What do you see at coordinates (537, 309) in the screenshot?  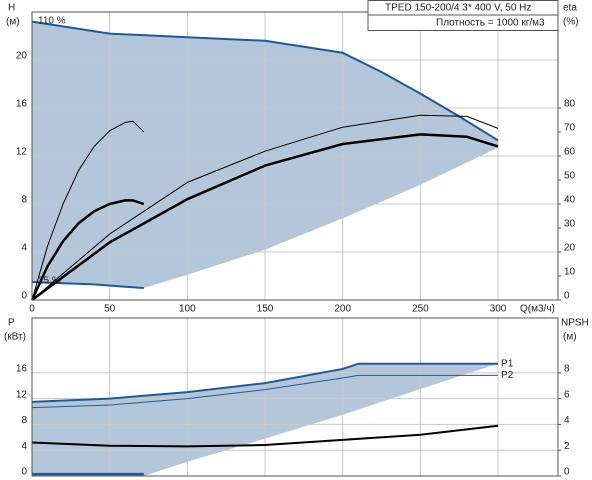 I see `x-axis-title: Q(м3/ч)` at bounding box center [537, 309].